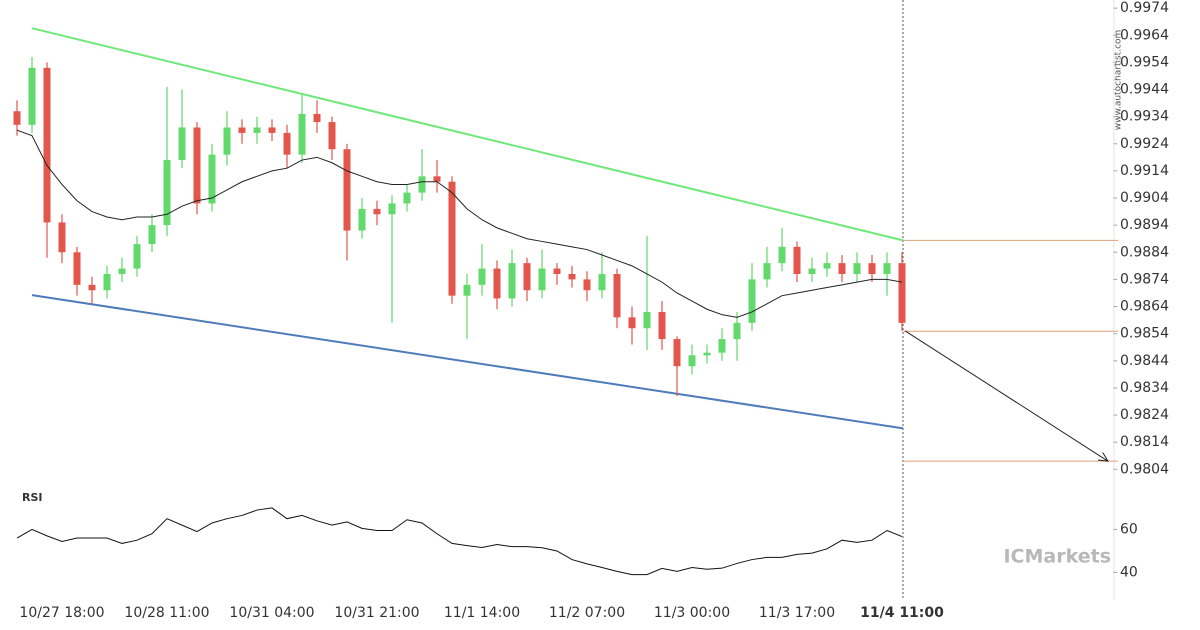 The height and width of the screenshot is (630, 1200). I want to click on y-tick-label: 0.9814, so click(1144, 442).